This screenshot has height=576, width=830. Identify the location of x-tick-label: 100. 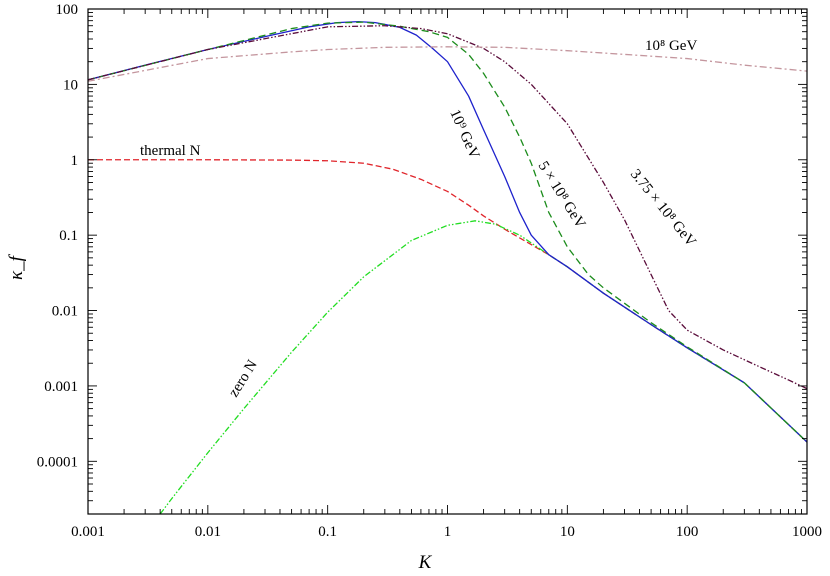
(687, 532).